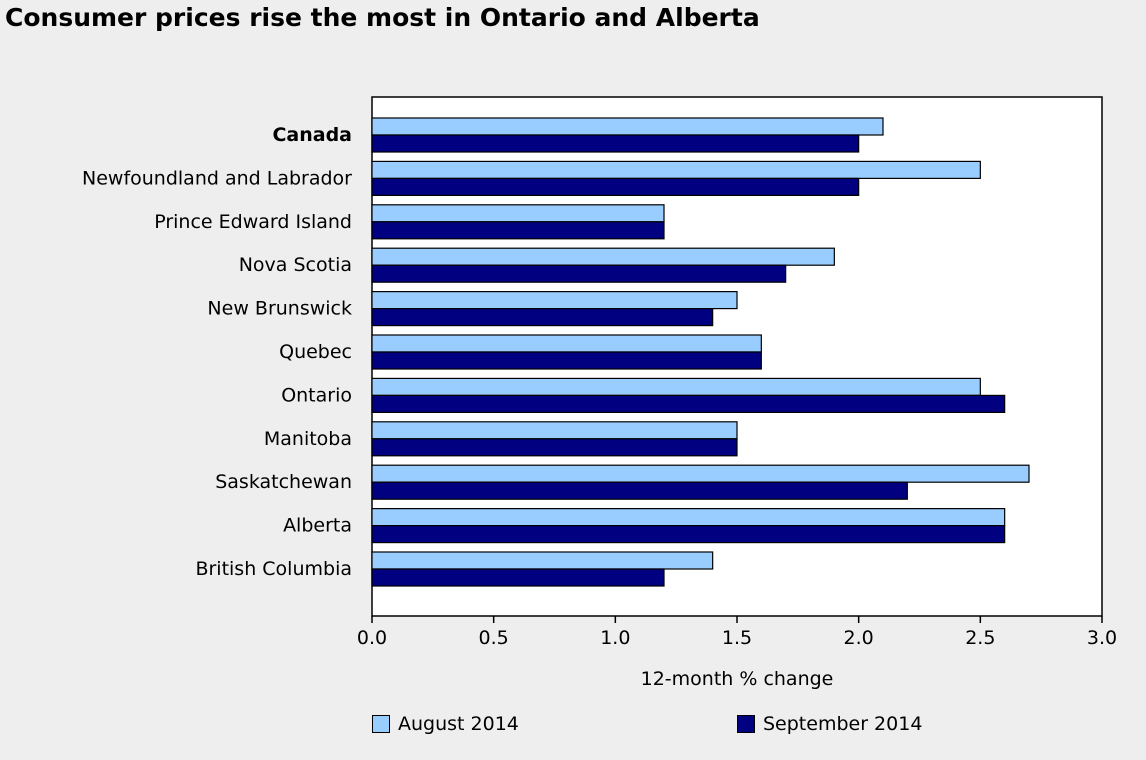 The width and height of the screenshot is (1146, 760). What do you see at coordinates (372, 638) in the screenshot?
I see `x-tick-label-0: 0.0` at bounding box center [372, 638].